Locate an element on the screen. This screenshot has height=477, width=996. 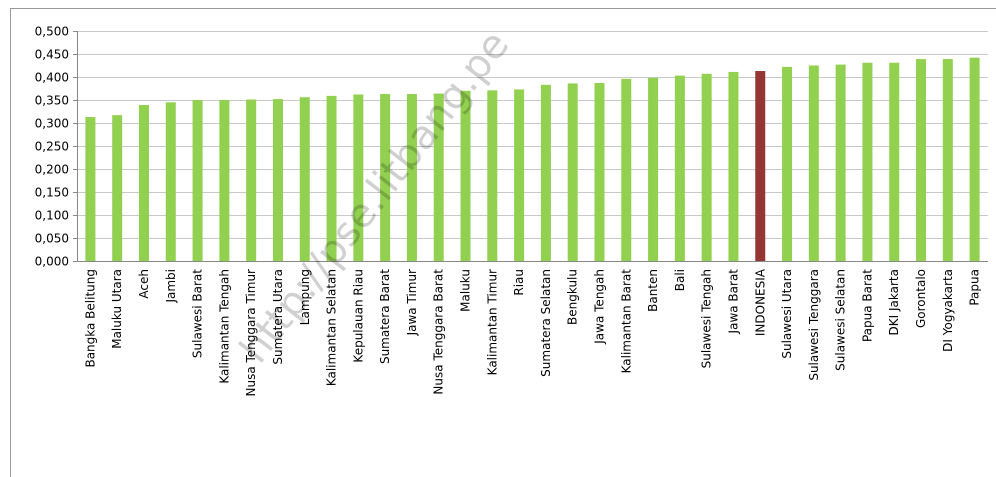
x-tick-label: Aceh is located at coordinates (144, 284).